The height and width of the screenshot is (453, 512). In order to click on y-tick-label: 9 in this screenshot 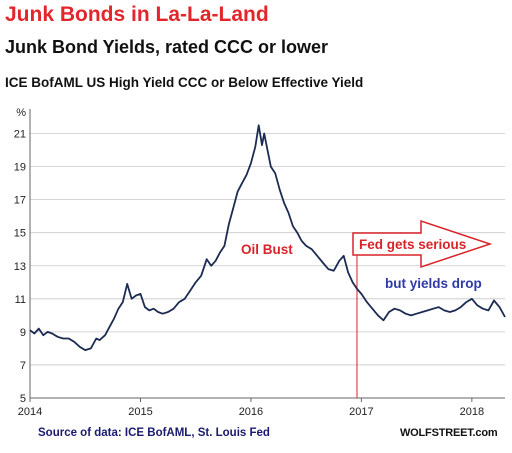, I will do `click(23, 333)`.